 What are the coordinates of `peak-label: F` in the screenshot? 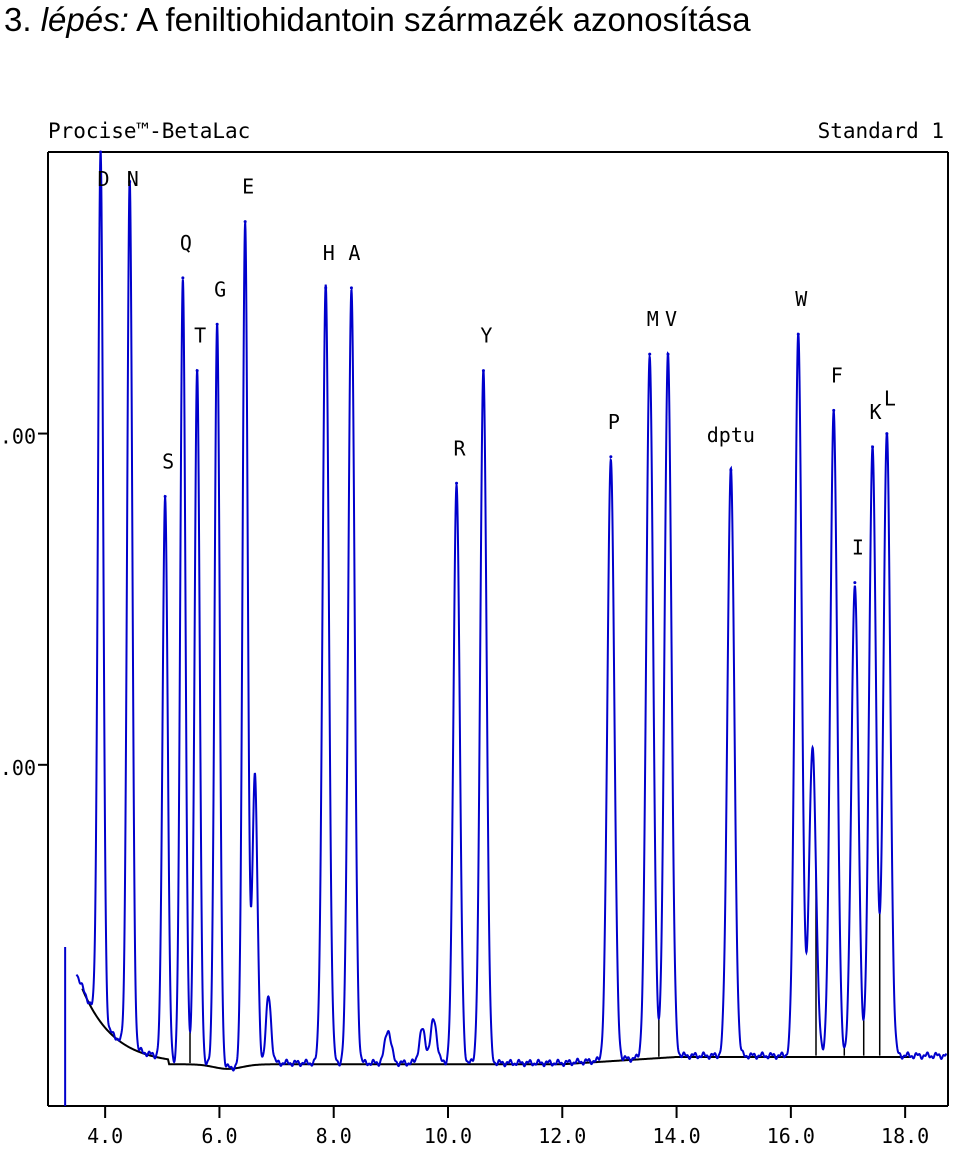 It's located at (837, 375).